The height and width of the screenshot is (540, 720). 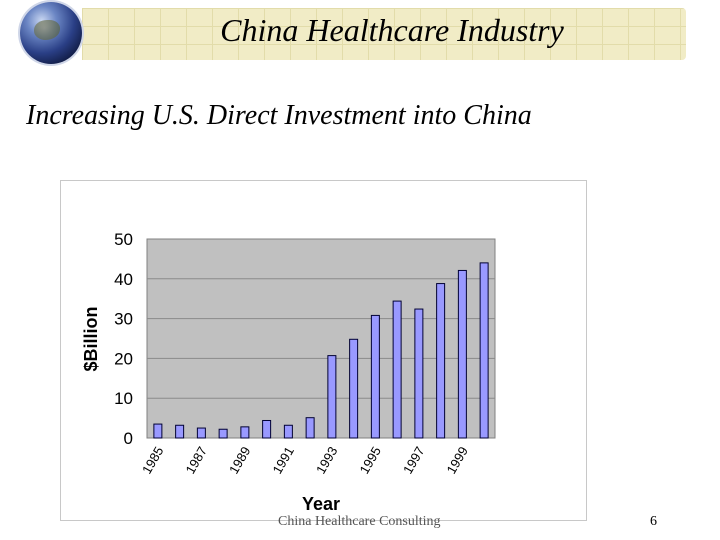 What do you see at coordinates (326, 460) in the screenshot?
I see `x-tick-label: 1993` at bounding box center [326, 460].